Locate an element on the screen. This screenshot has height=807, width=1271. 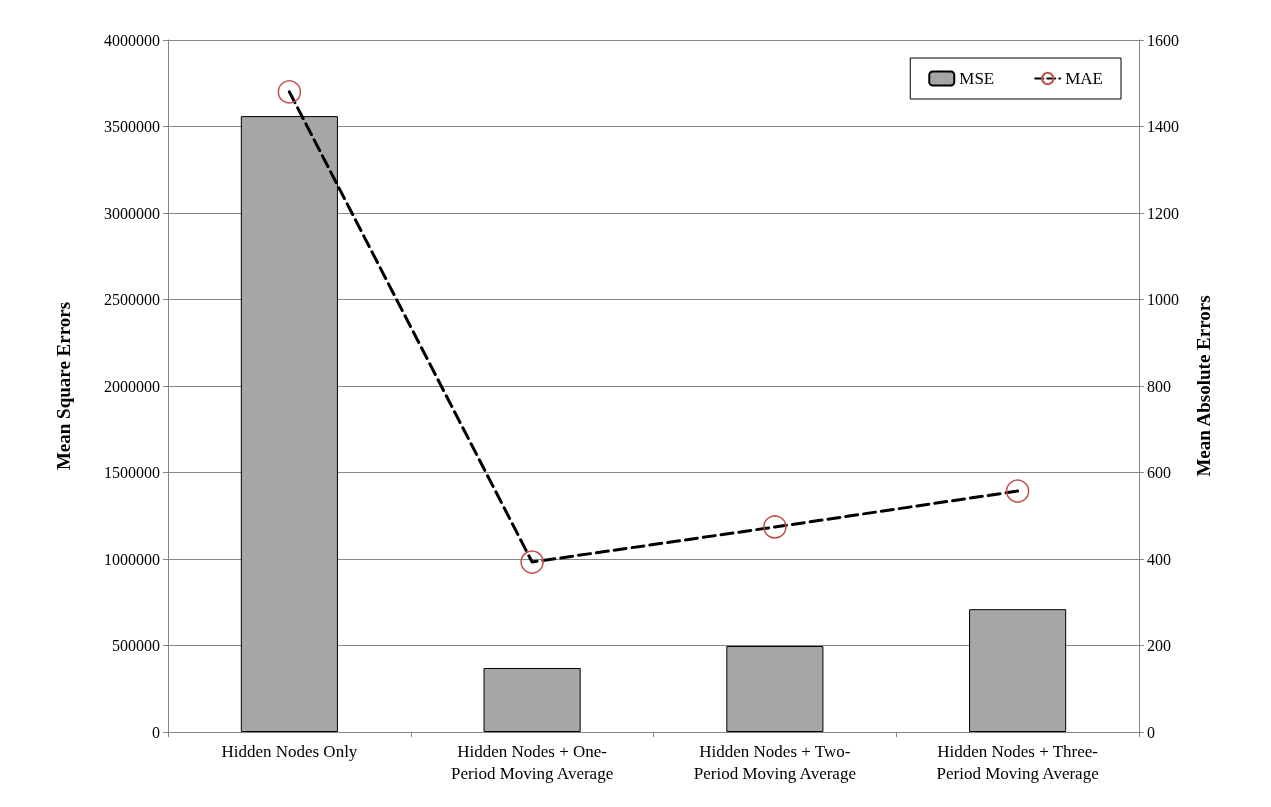
y-tick-label: 1000000 is located at coordinates (132, 559).